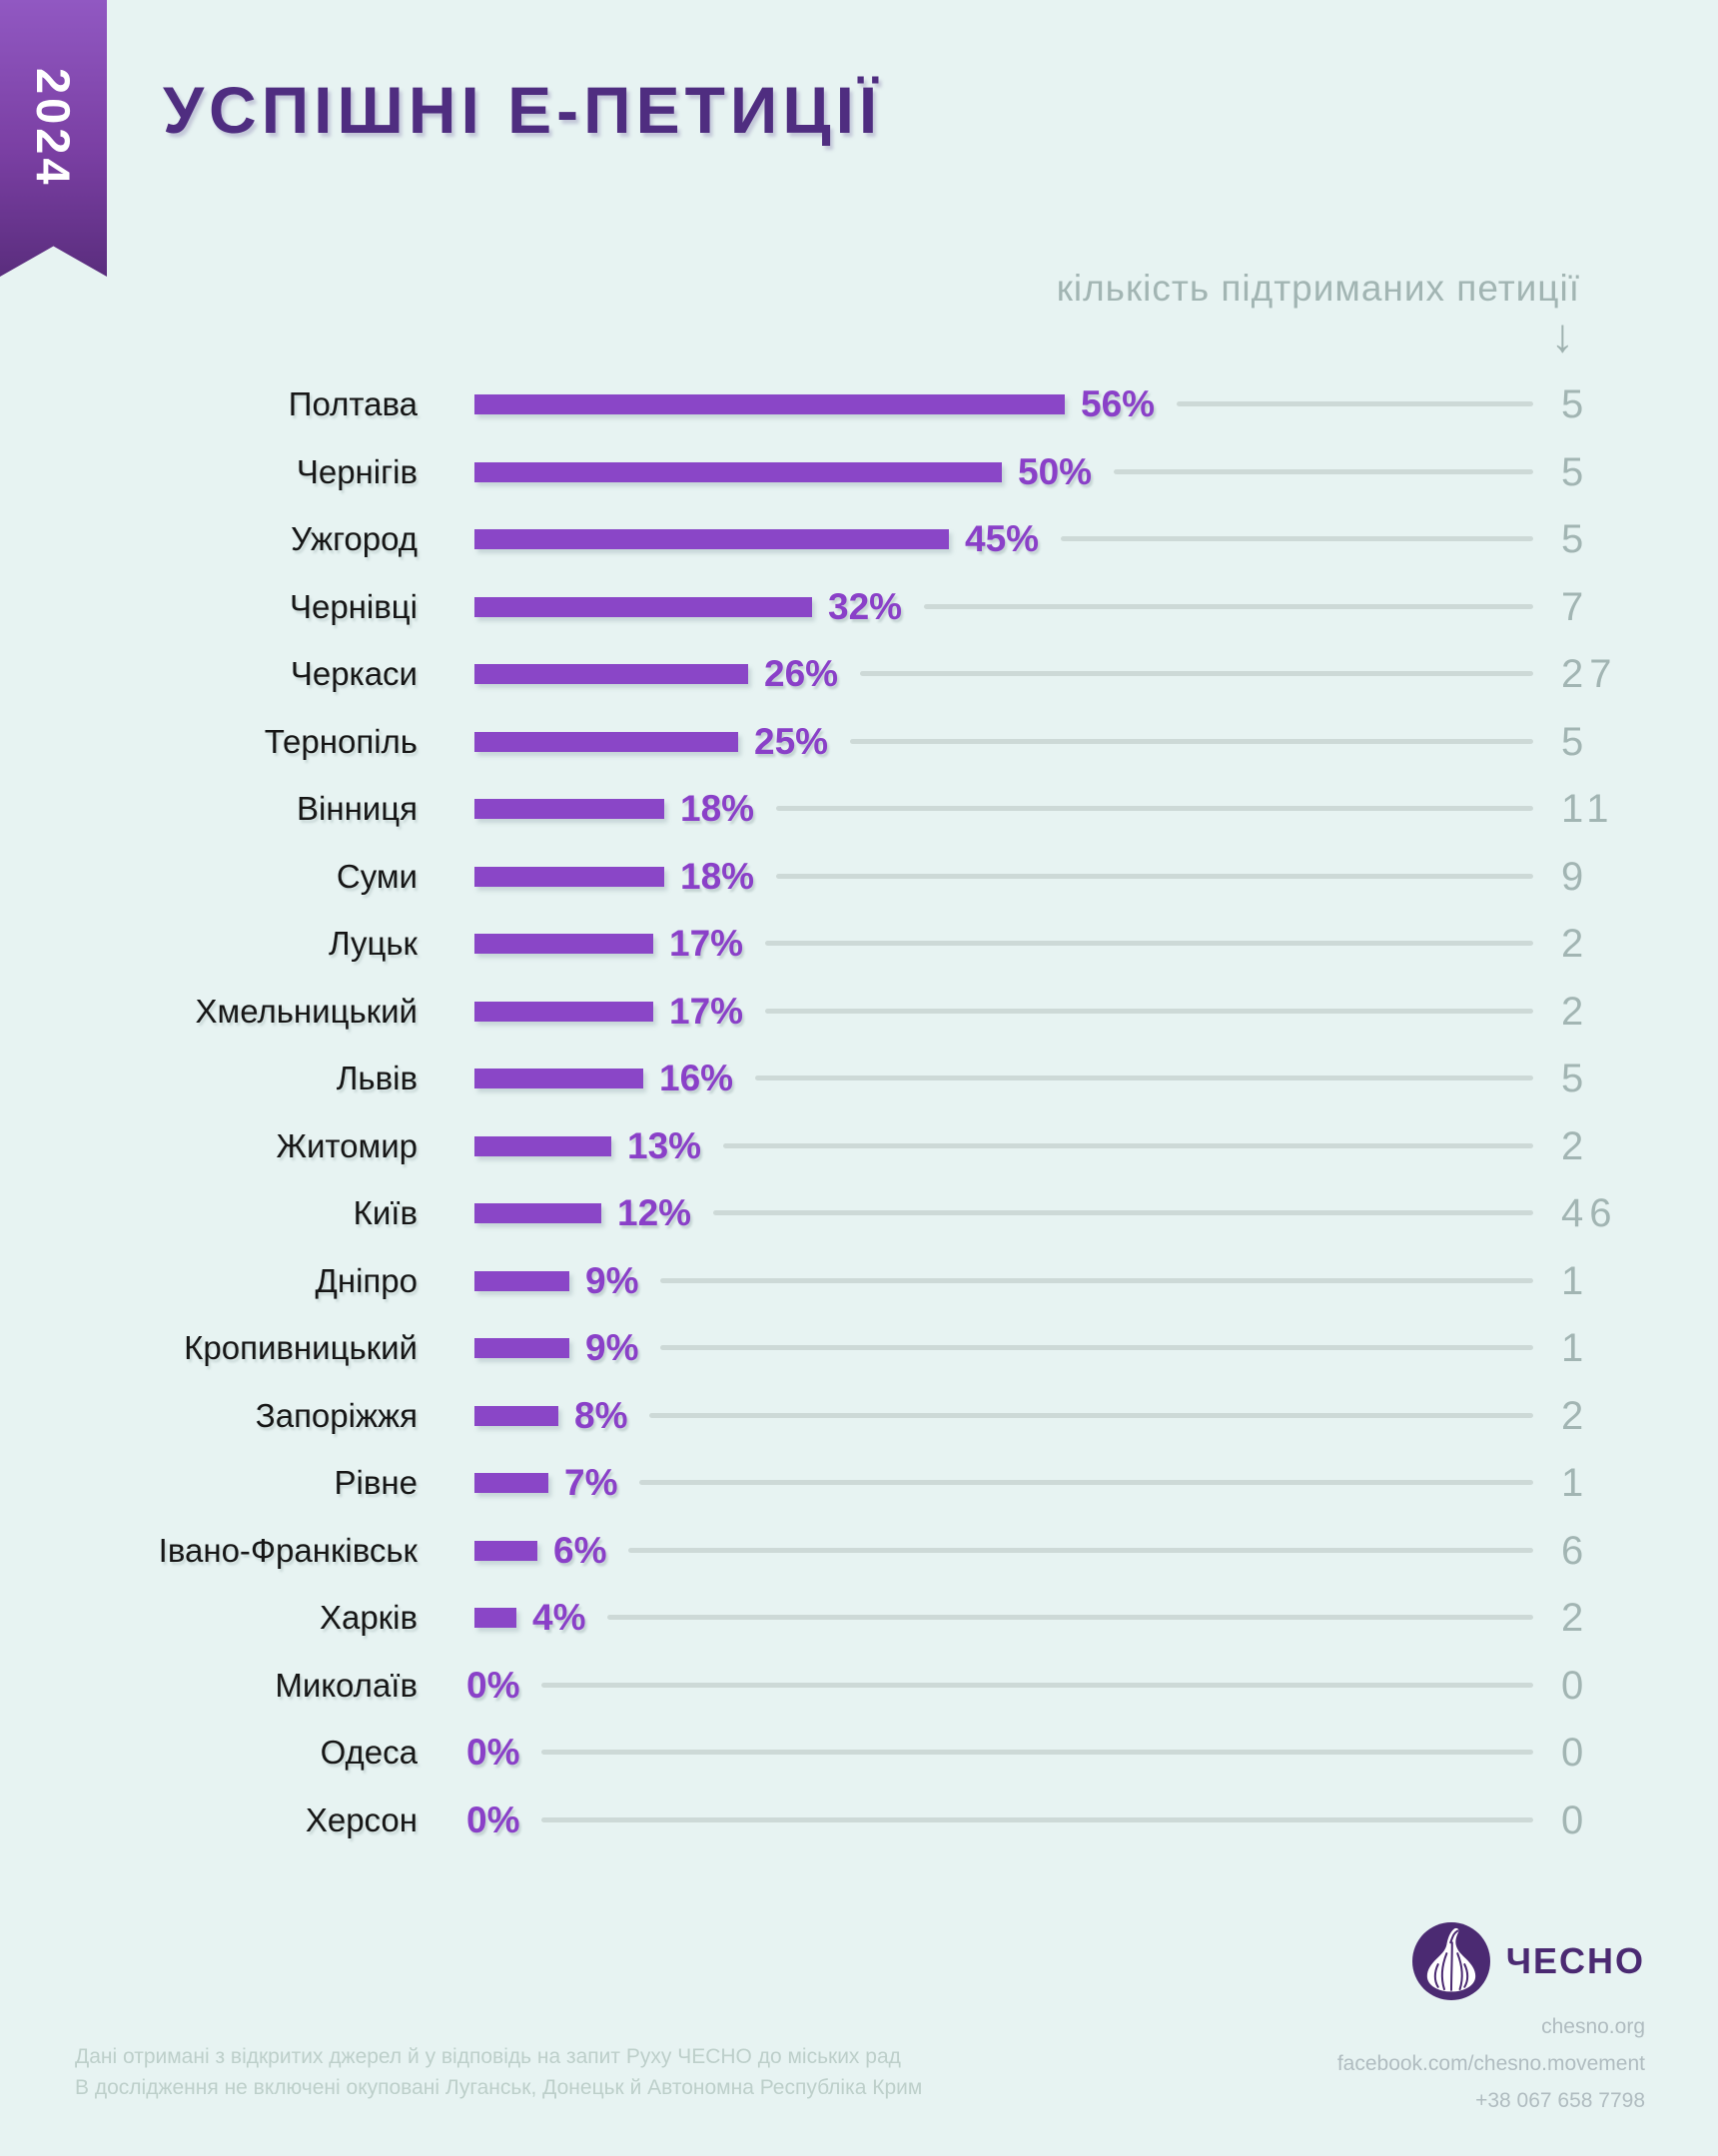 The image size is (1718, 2156). I want to click on brand-phone: +38 067 658 7798, so click(1560, 2101).